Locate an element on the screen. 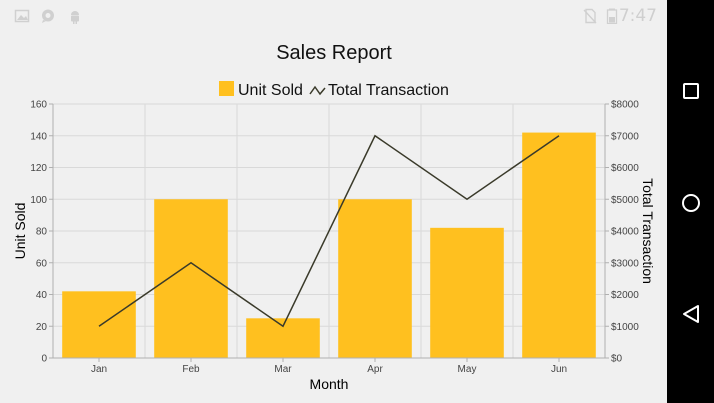  bar-apr is located at coordinates (375, 278).